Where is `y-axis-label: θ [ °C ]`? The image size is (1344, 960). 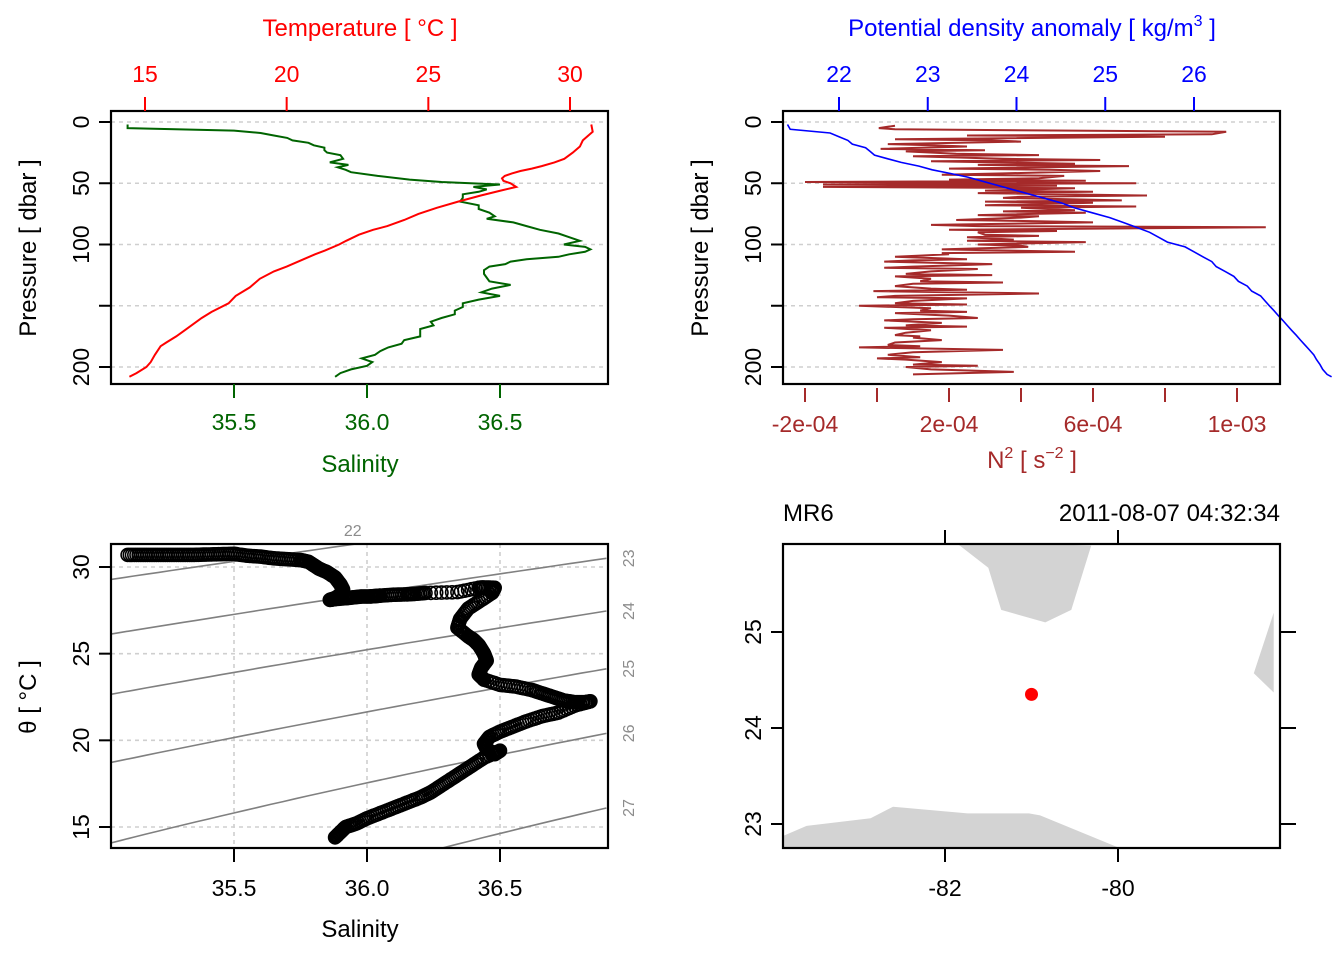
y-axis-label: θ [ °C ] is located at coordinates (28, 697).